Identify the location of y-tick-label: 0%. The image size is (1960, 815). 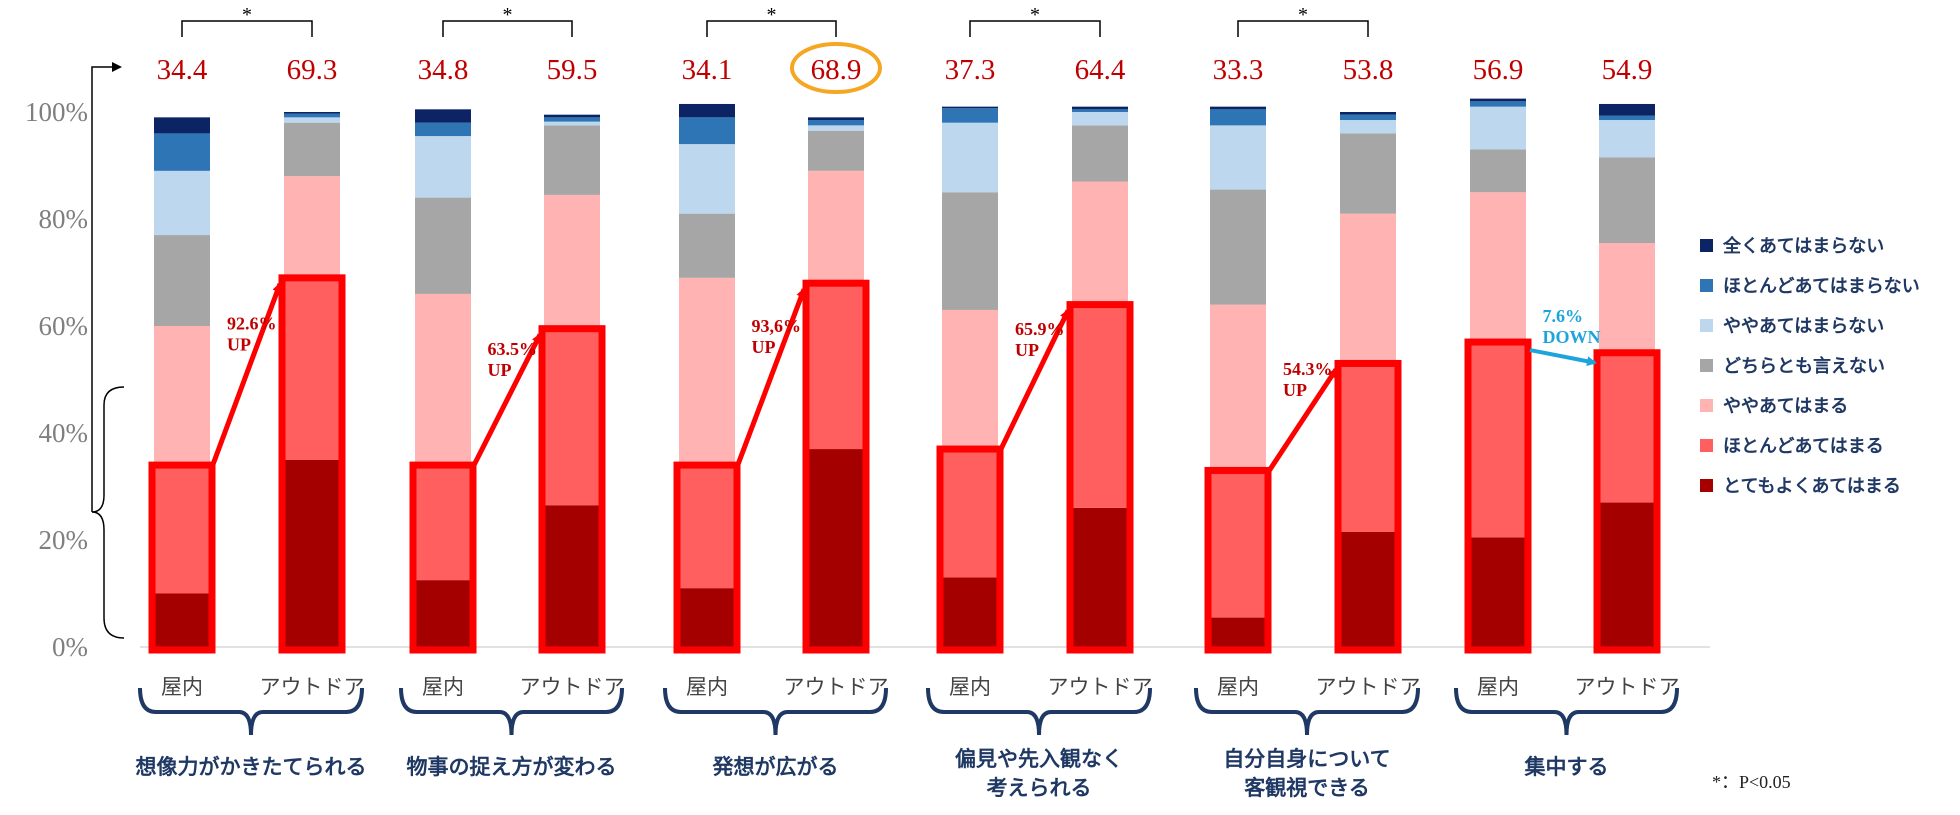
(70, 647).